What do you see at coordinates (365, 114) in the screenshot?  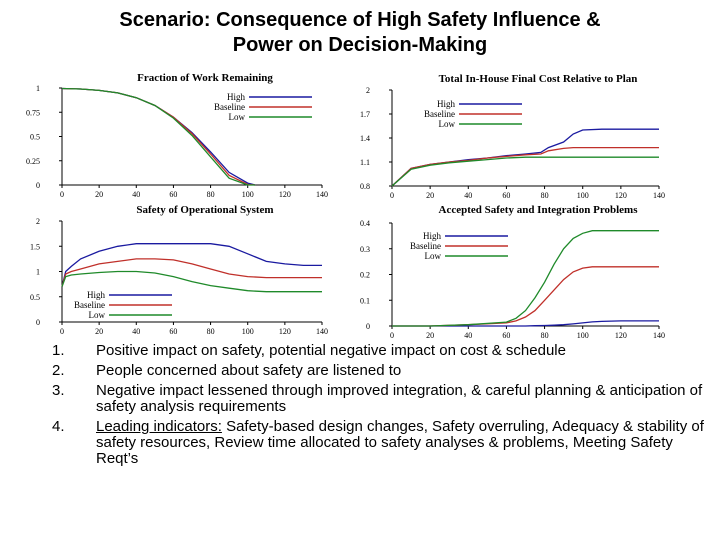 I see `y-tick-label: 1.7` at bounding box center [365, 114].